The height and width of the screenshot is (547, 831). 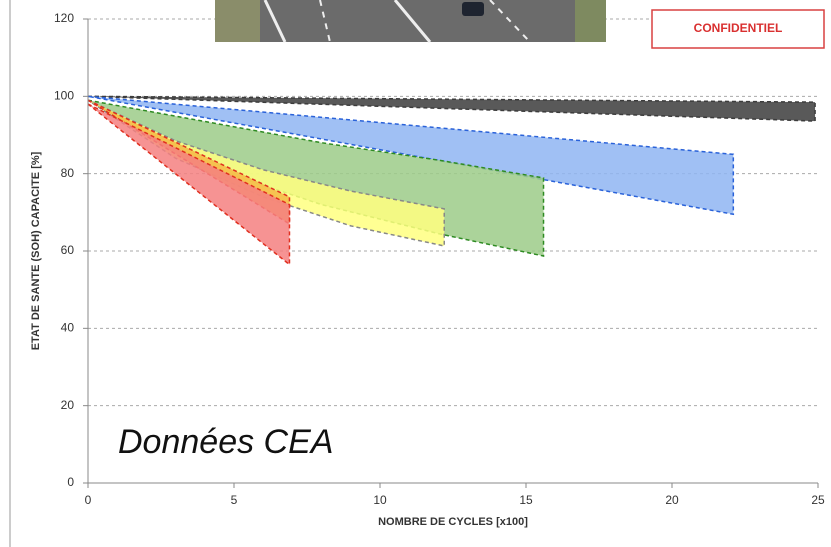 I want to click on x-tick-label: 15, so click(x=526, y=500).